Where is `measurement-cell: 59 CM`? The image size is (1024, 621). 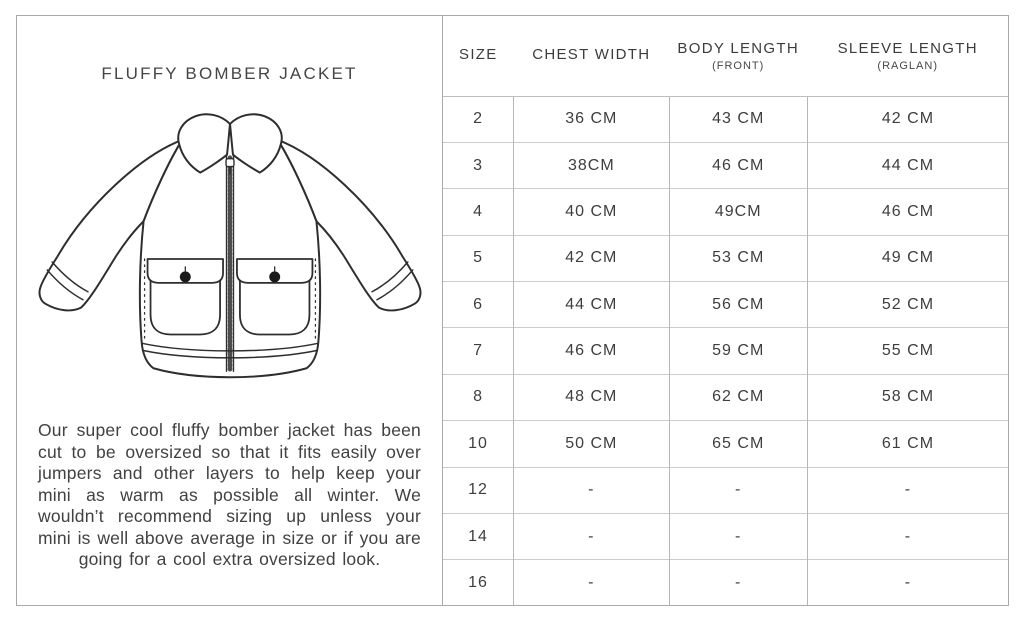
measurement-cell: 59 CM is located at coordinates (738, 351).